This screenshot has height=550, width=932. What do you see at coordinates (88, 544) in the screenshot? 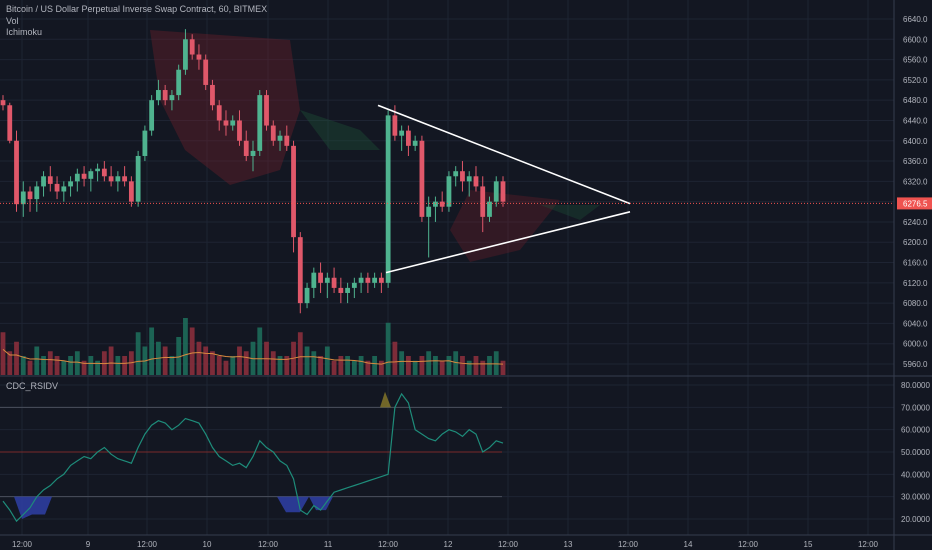
I see `time-axis-label: 9` at bounding box center [88, 544].